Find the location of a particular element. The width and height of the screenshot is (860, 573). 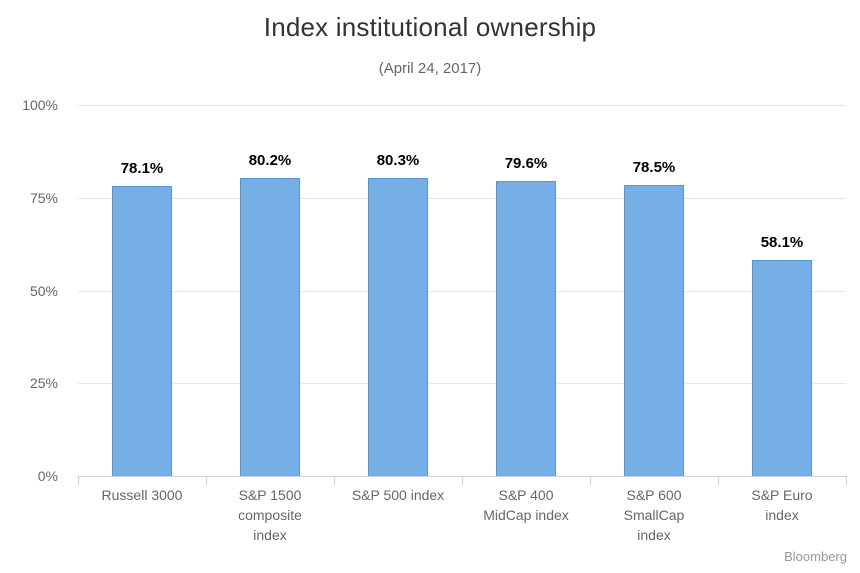

bar-value-label: 78.5% is located at coordinates (654, 167).